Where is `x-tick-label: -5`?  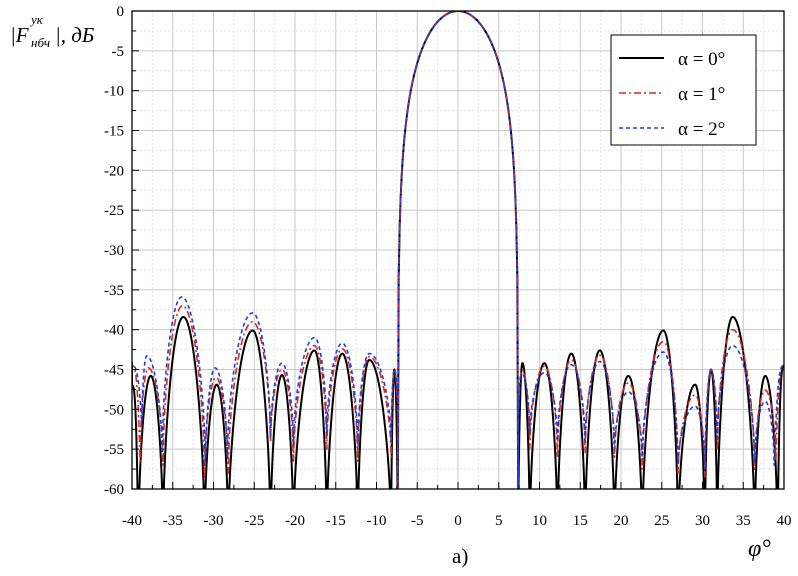 x-tick-label: -5 is located at coordinates (417, 521).